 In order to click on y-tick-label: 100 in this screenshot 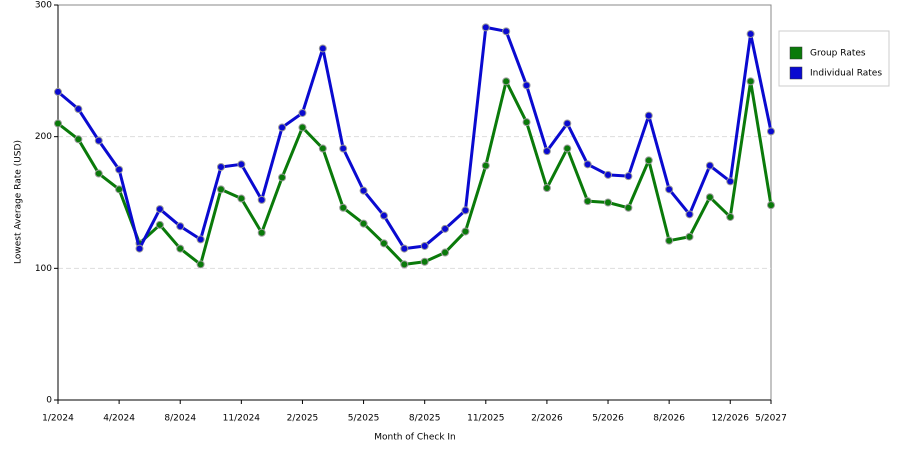, I will do `click(43, 269)`.